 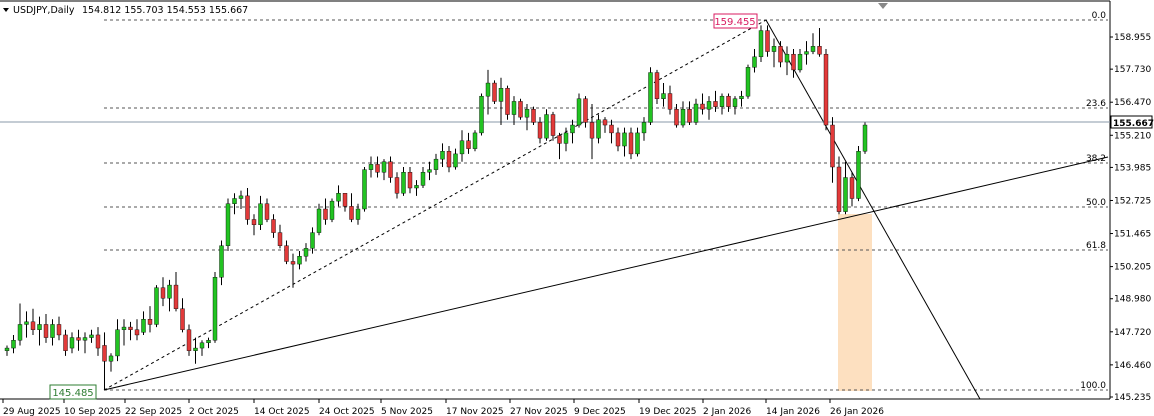 What do you see at coordinates (1132, 300) in the screenshot?
I see `y-tick-label: 148.980` at bounding box center [1132, 300].